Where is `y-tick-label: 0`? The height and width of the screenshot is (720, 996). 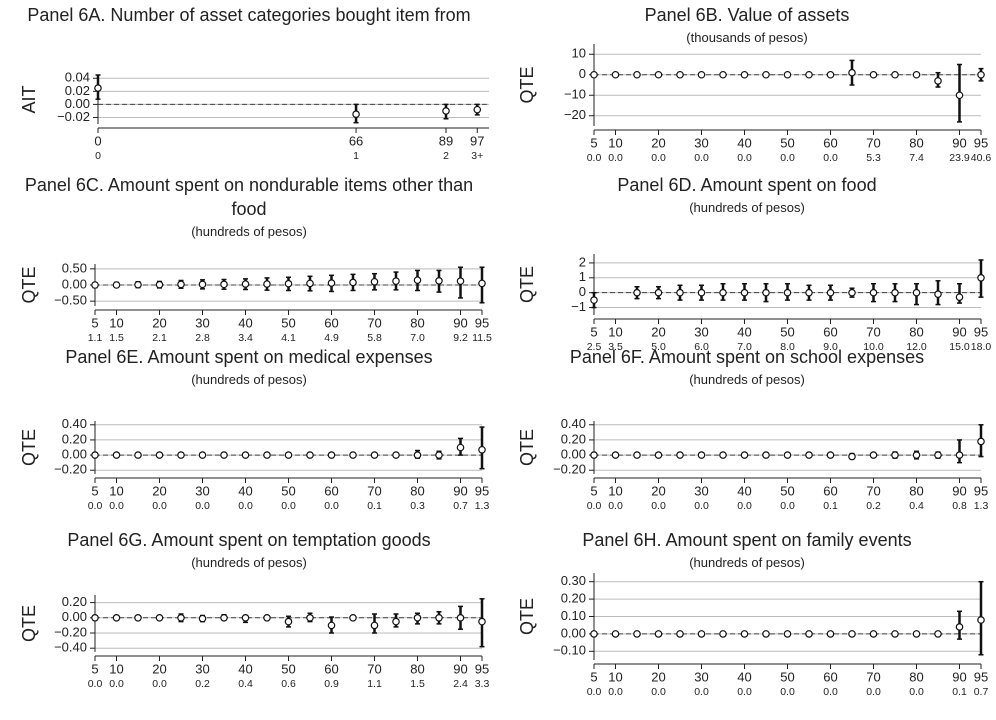 y-tick-label: 0 is located at coordinates (582, 73).